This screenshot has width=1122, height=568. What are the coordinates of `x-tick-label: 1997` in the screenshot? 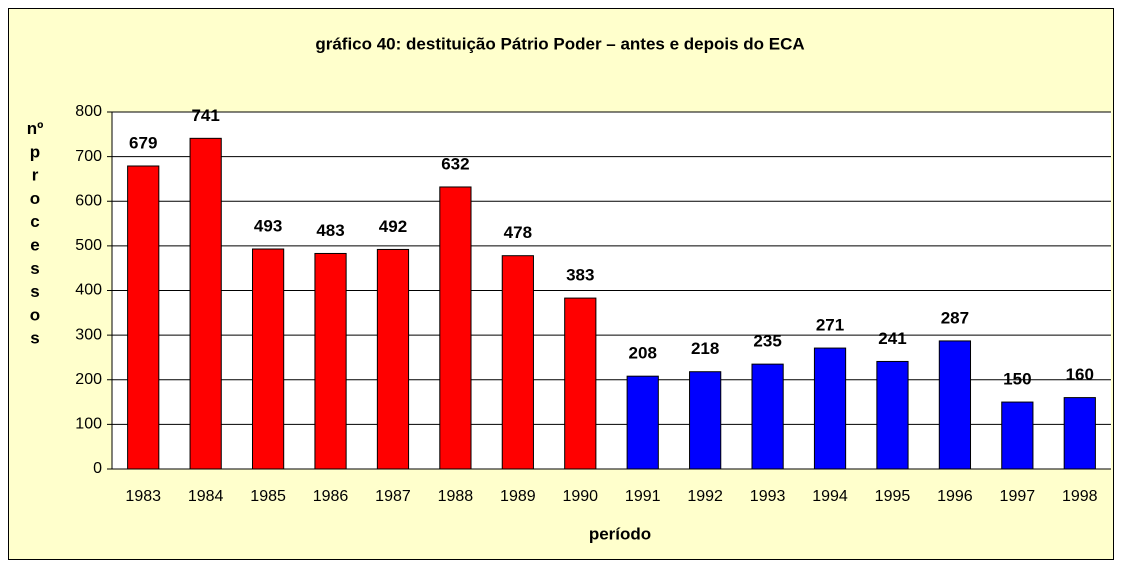 It's located at (1018, 496).